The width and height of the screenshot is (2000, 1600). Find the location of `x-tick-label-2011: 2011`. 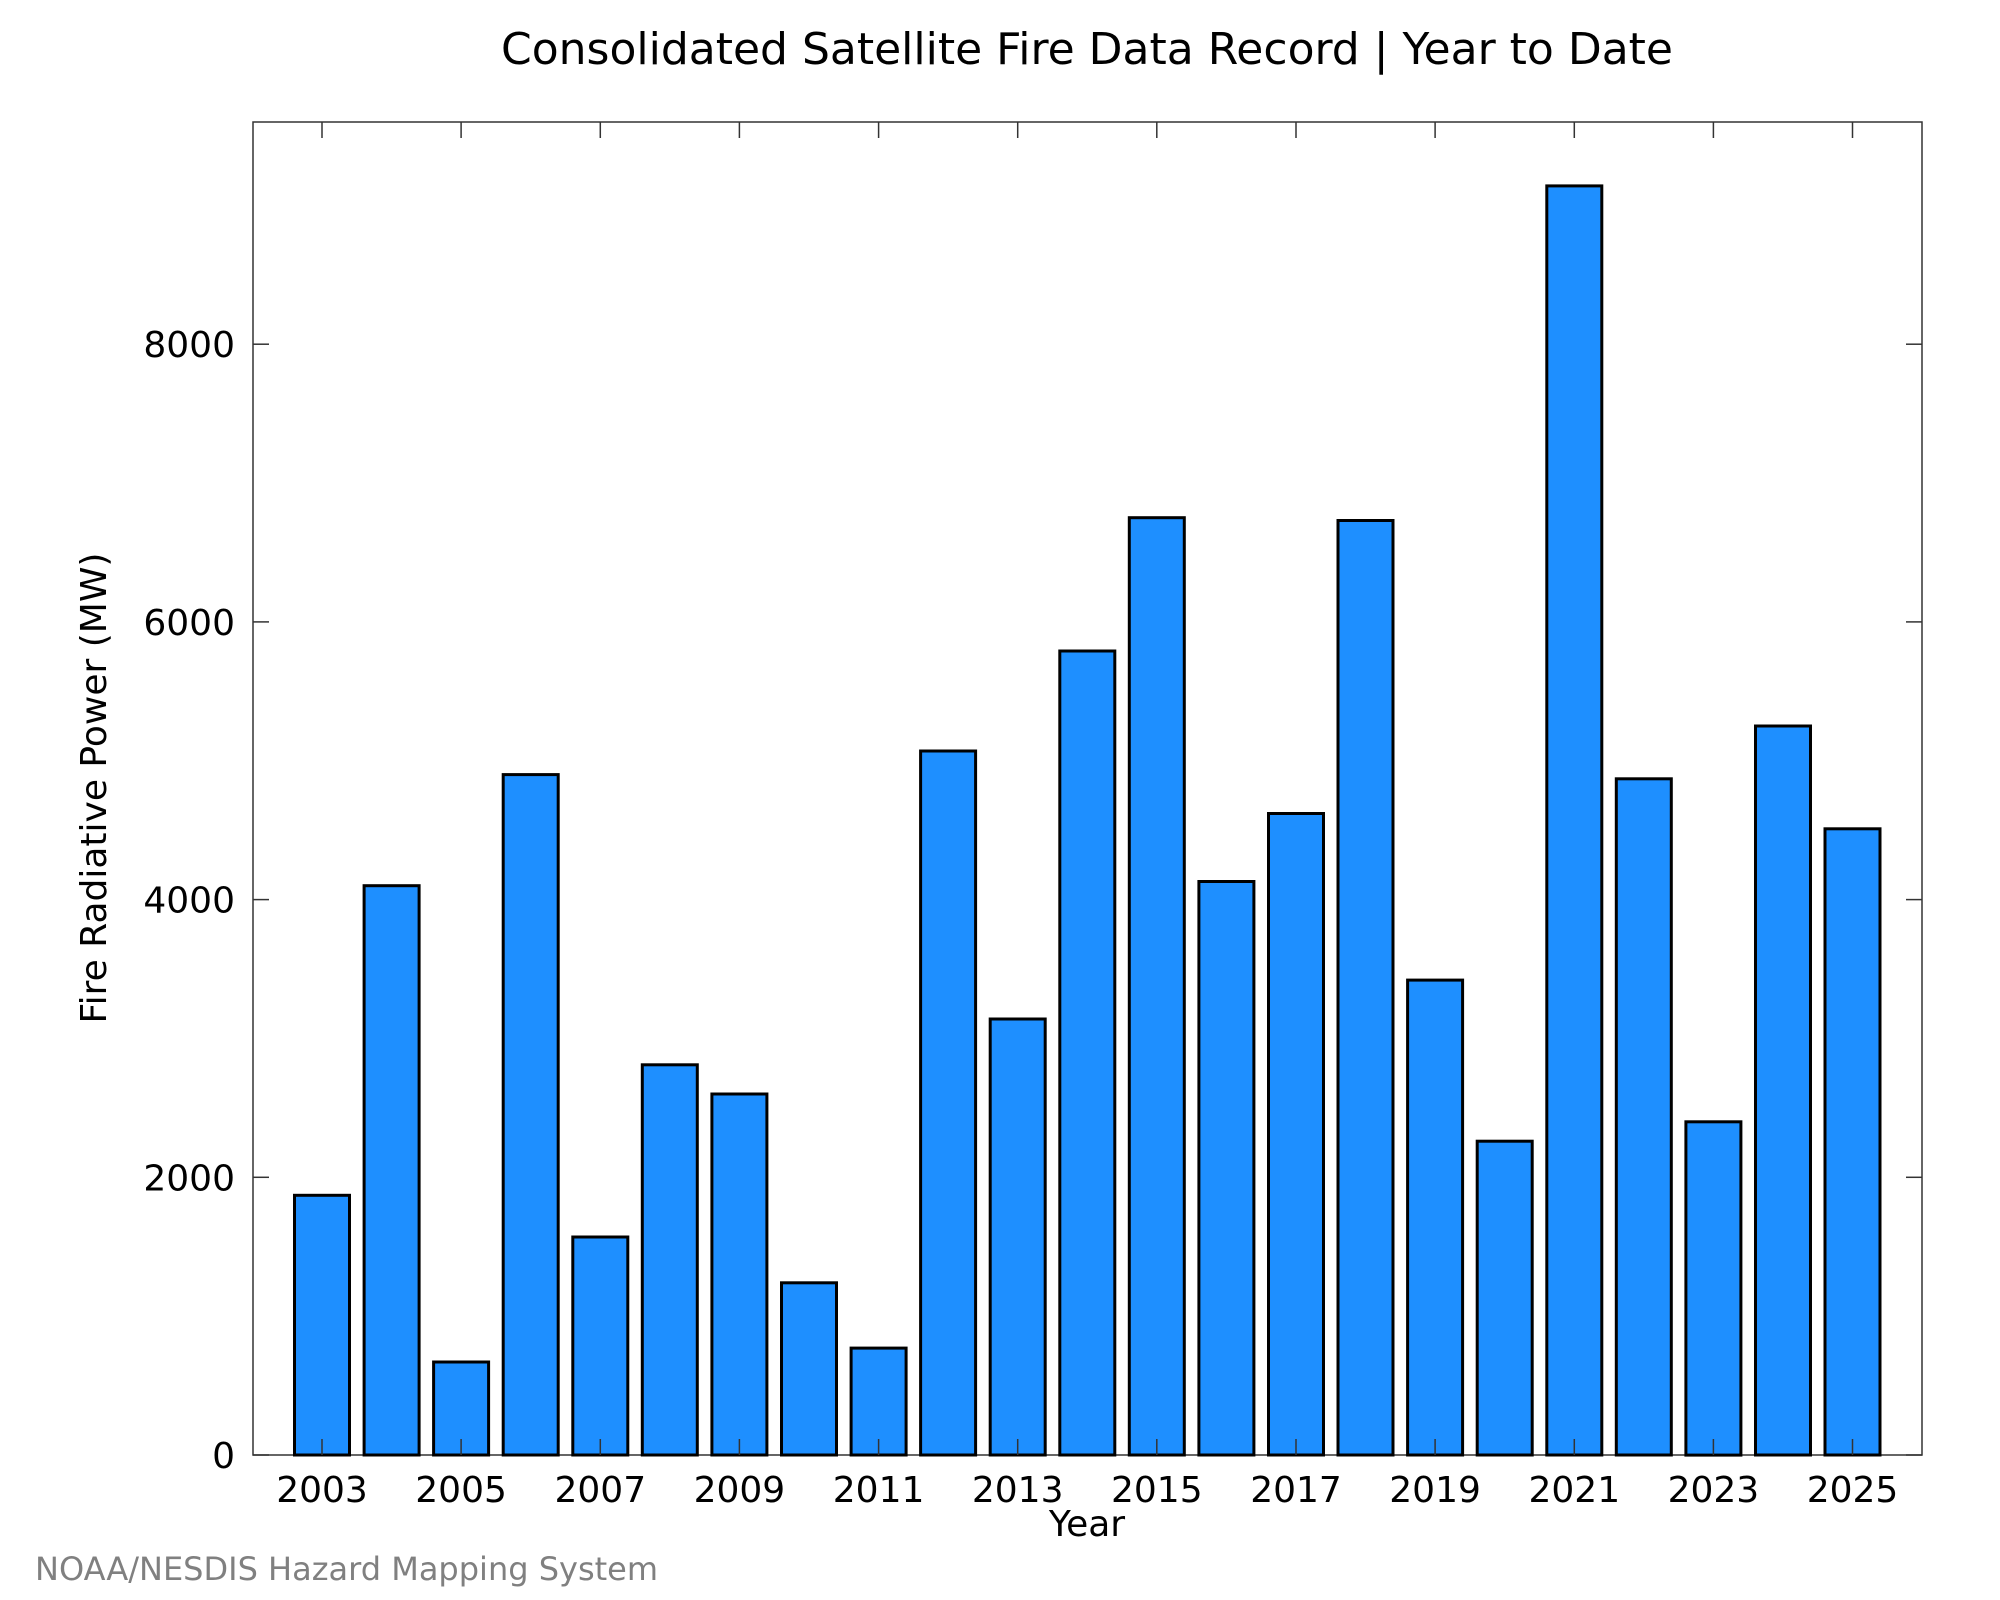

x-tick-label-2011: 2011 is located at coordinates (879, 1490).